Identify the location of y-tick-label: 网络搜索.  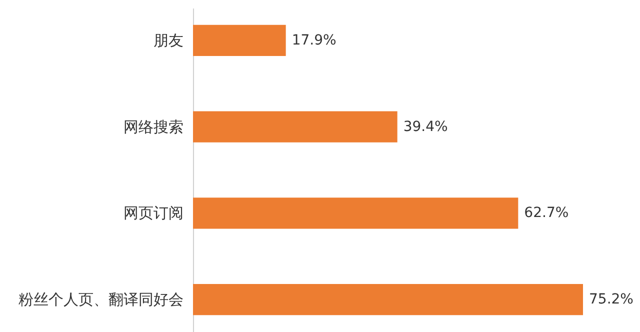
(154, 127).